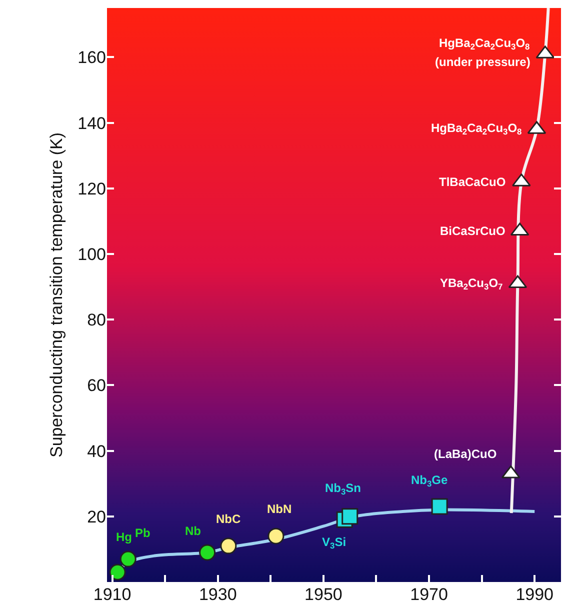  Describe the element at coordinates (429, 594) in the screenshot. I see `x-tick-label: 1970` at that location.